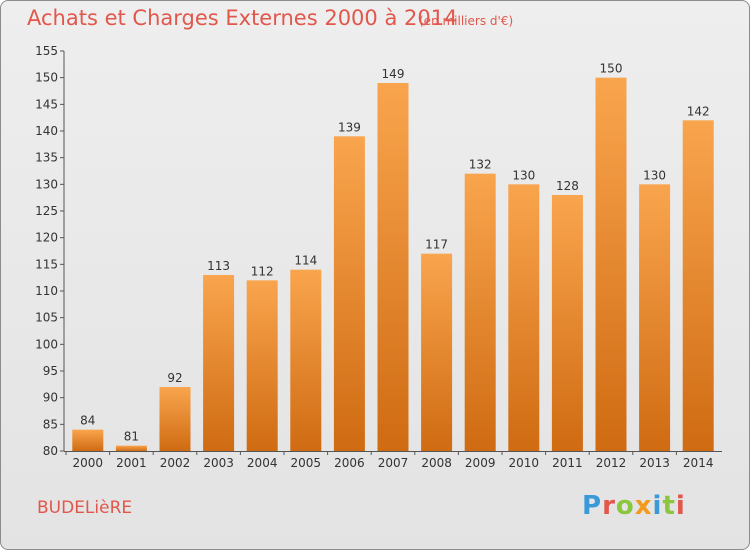  Describe the element at coordinates (480, 312) in the screenshot. I see `bar-2009` at that location.